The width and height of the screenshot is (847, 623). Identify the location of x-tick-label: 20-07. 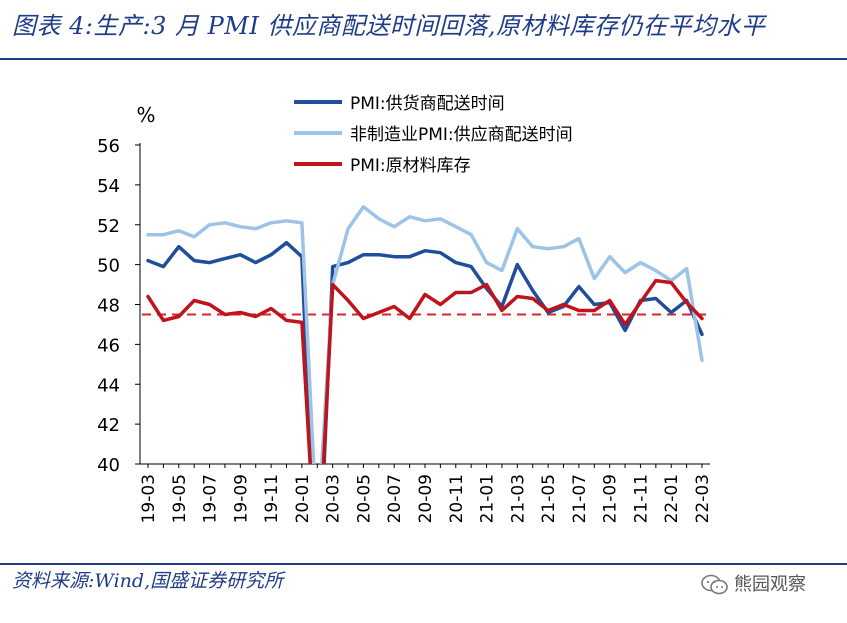
(395, 498).